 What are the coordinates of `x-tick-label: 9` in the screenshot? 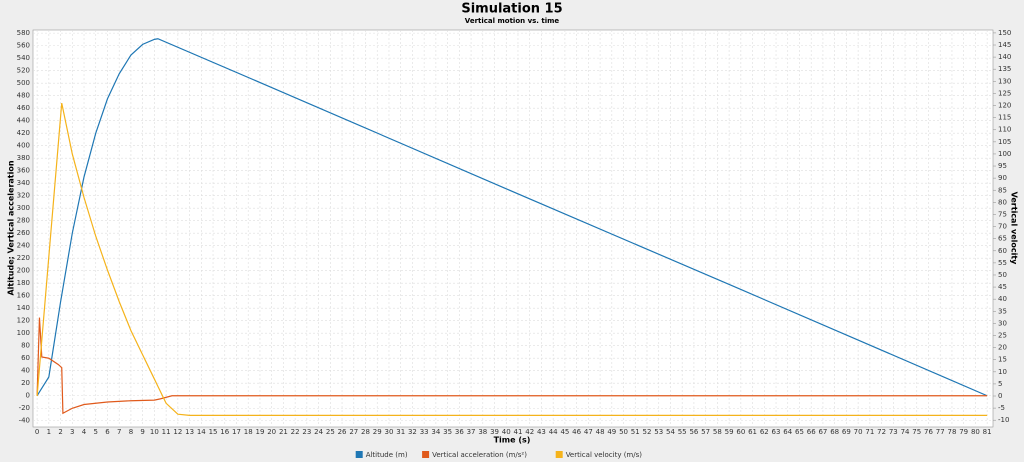 It's located at (142, 432).